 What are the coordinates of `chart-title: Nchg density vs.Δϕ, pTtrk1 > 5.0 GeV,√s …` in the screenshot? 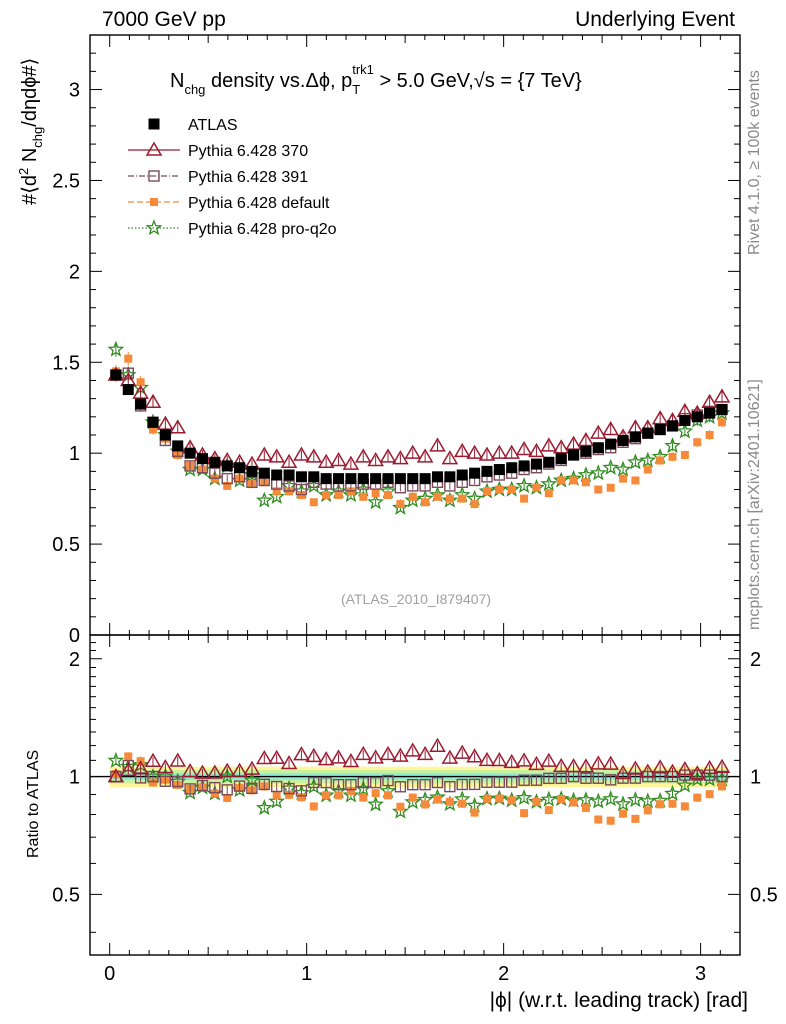 It's located at (376, 79).